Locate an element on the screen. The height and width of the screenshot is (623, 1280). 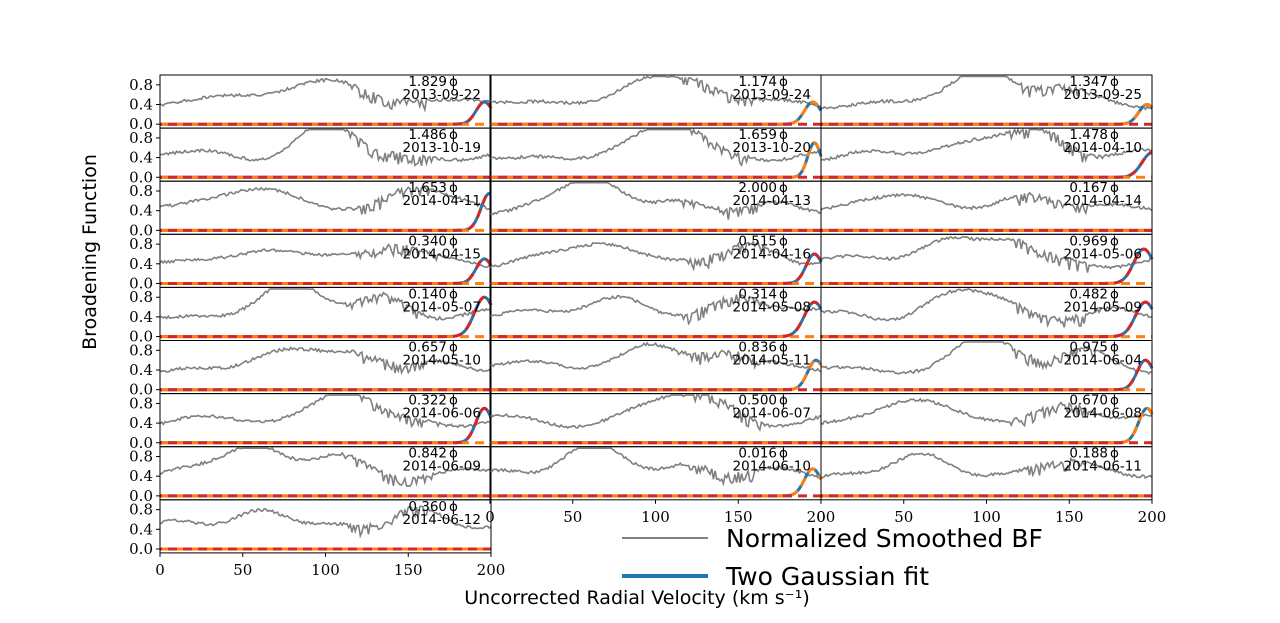
phi-label-2014-04-16: ϕ is located at coordinates (783, 241).